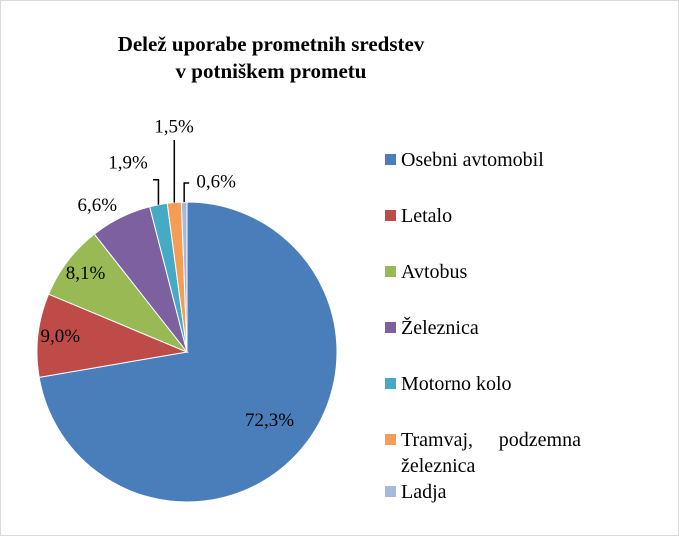 The image size is (679, 536). I want to click on legend-item: Letalo, so click(505, 216).